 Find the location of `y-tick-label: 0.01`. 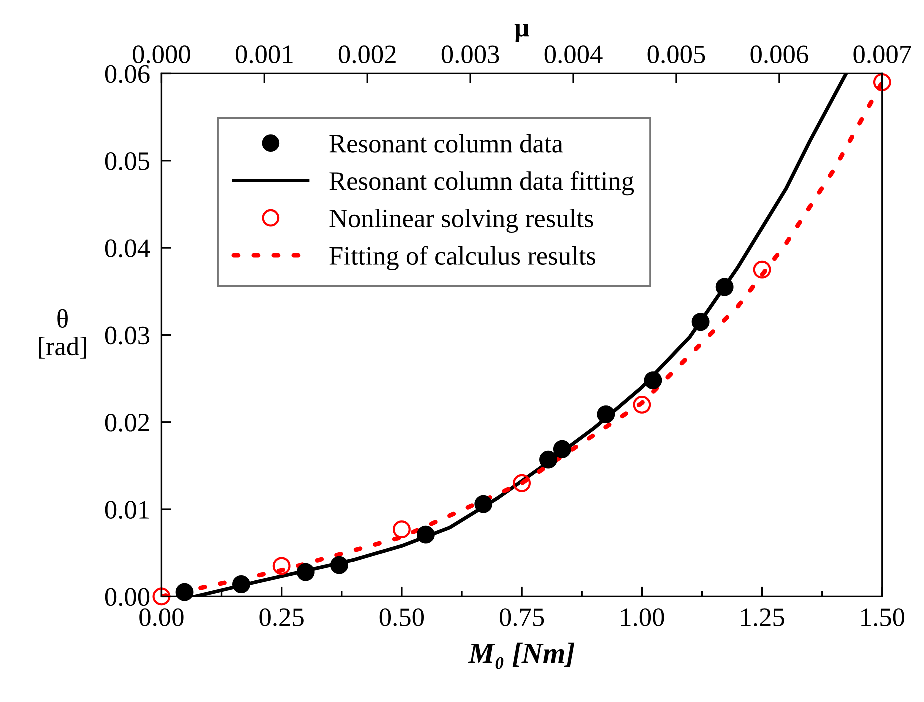

y-tick-label: 0.01 is located at coordinates (127, 510).